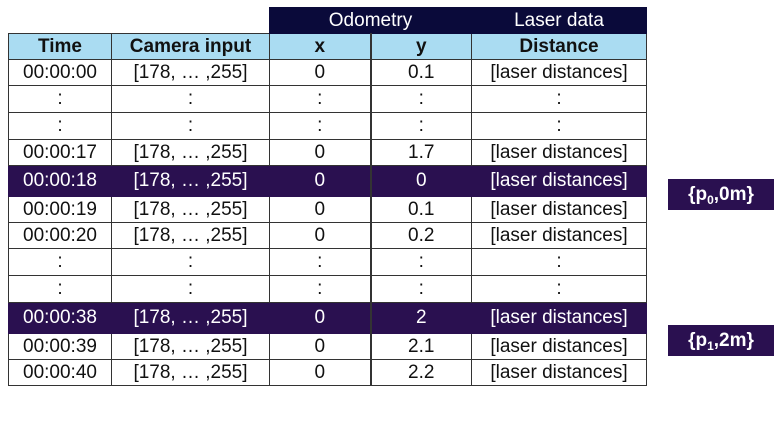  What do you see at coordinates (420, 46) in the screenshot?
I see `col-y: y` at bounding box center [420, 46].